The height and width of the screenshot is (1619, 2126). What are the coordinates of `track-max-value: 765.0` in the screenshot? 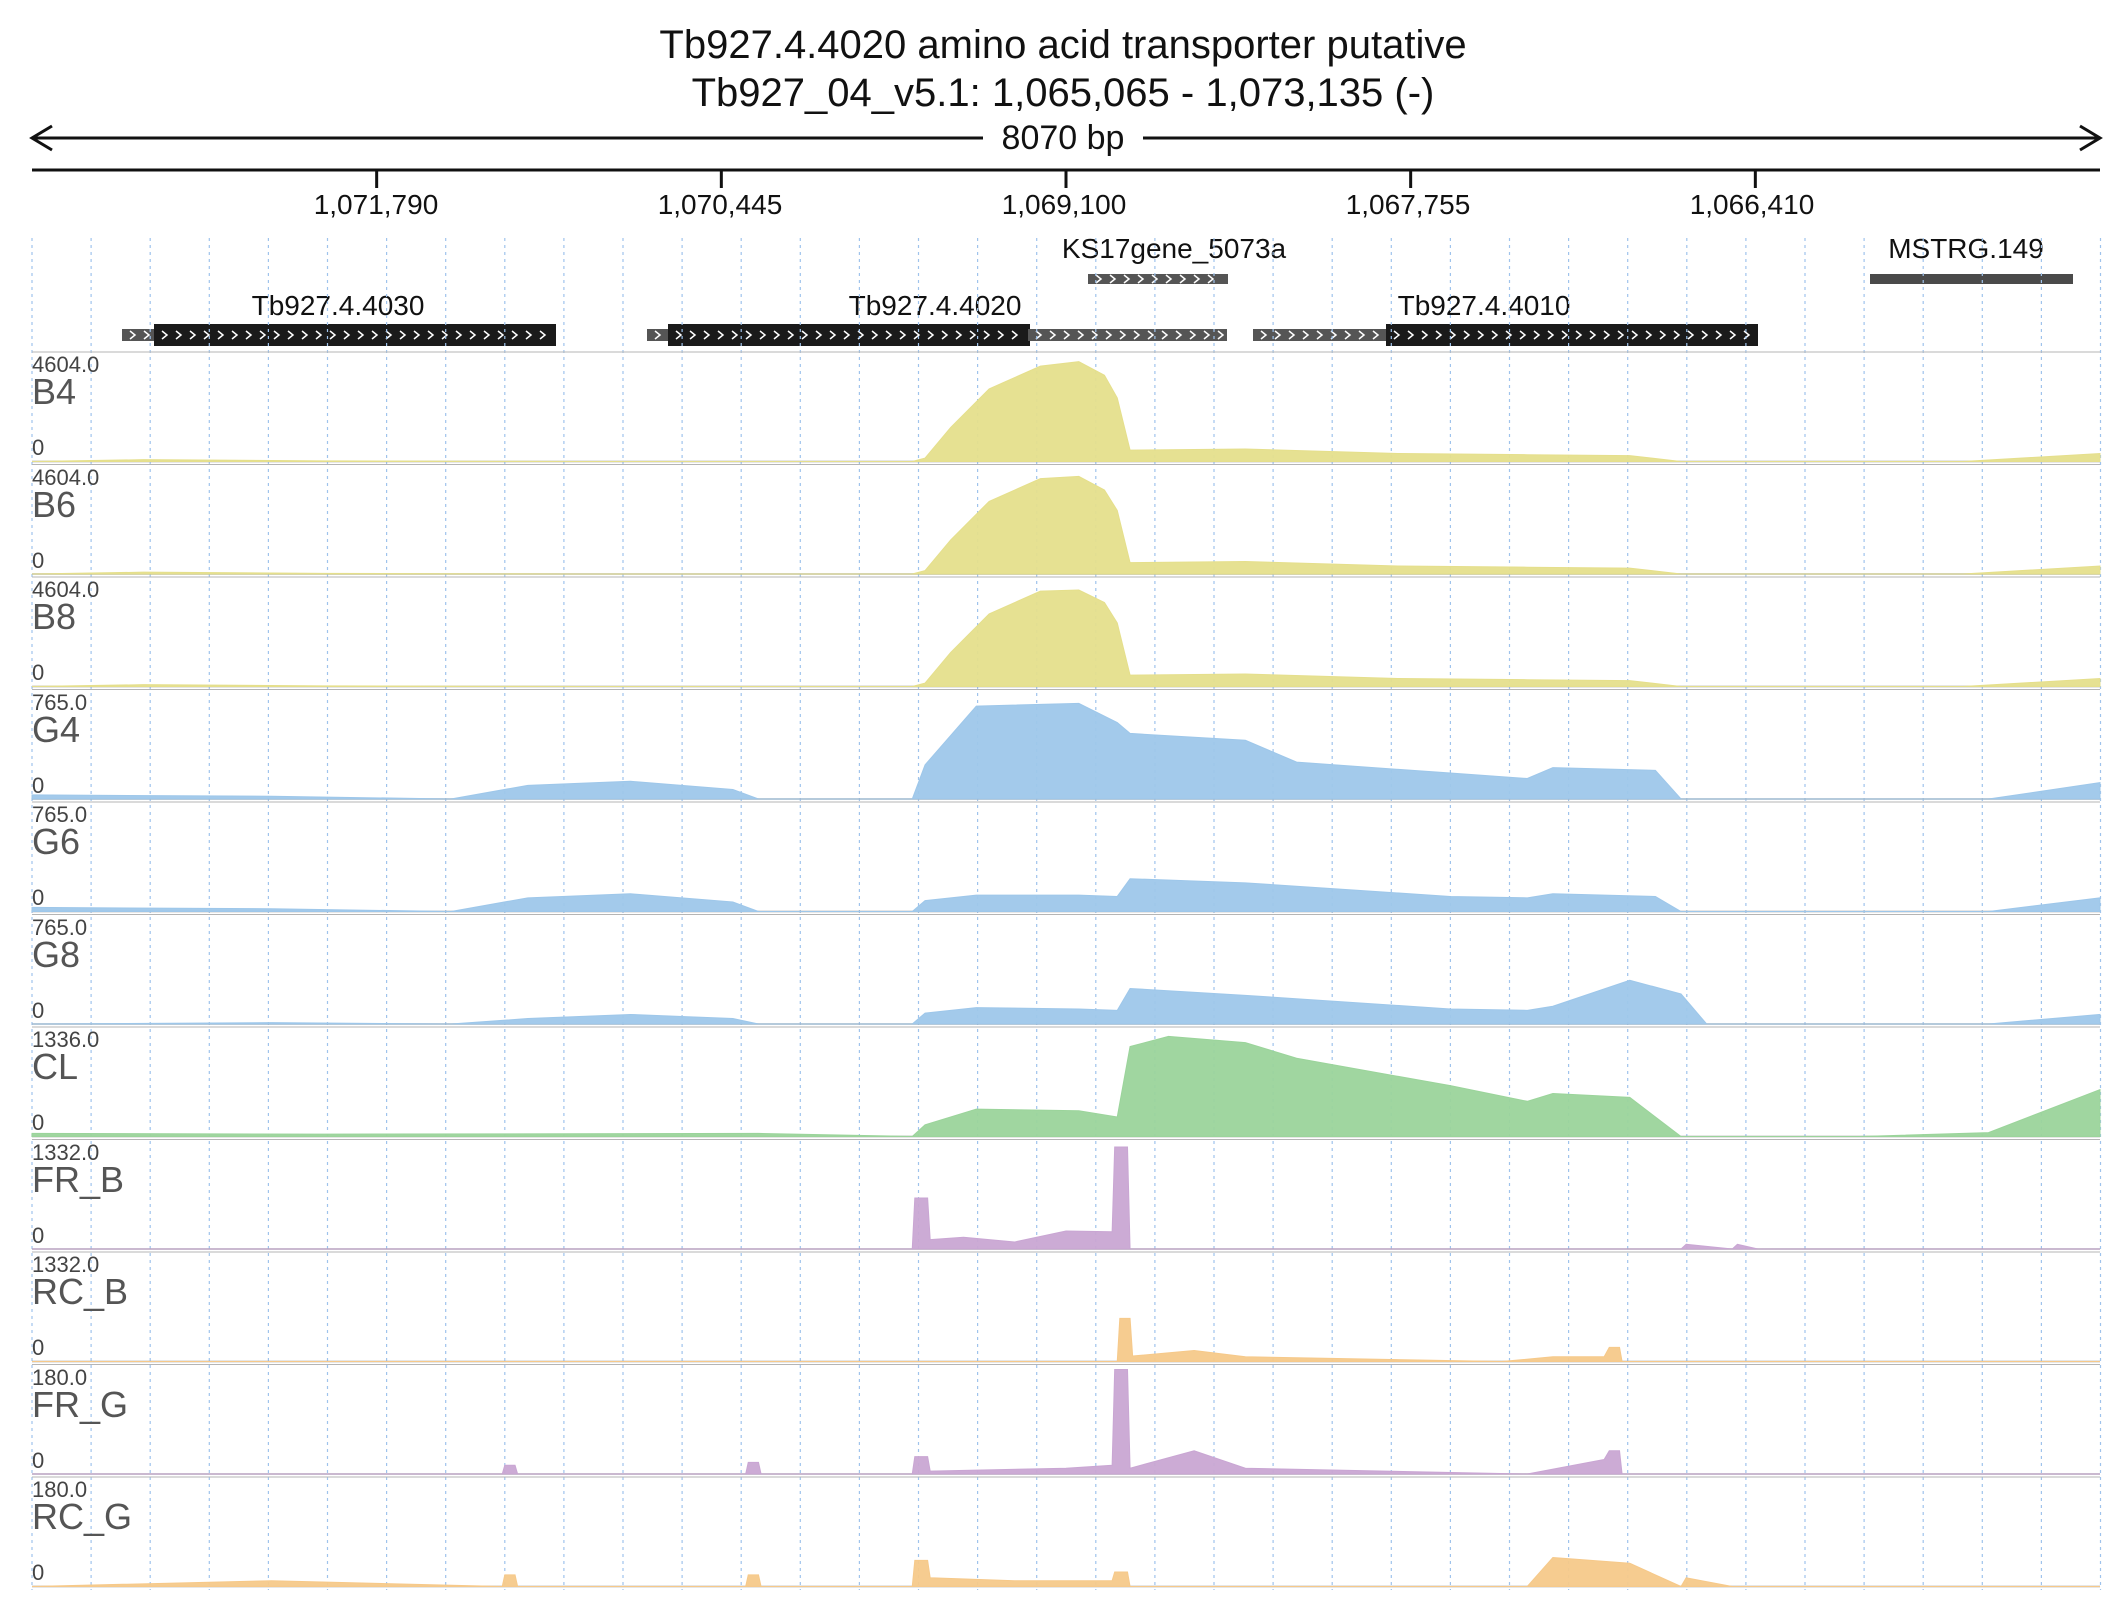 It's located at (60, 814).